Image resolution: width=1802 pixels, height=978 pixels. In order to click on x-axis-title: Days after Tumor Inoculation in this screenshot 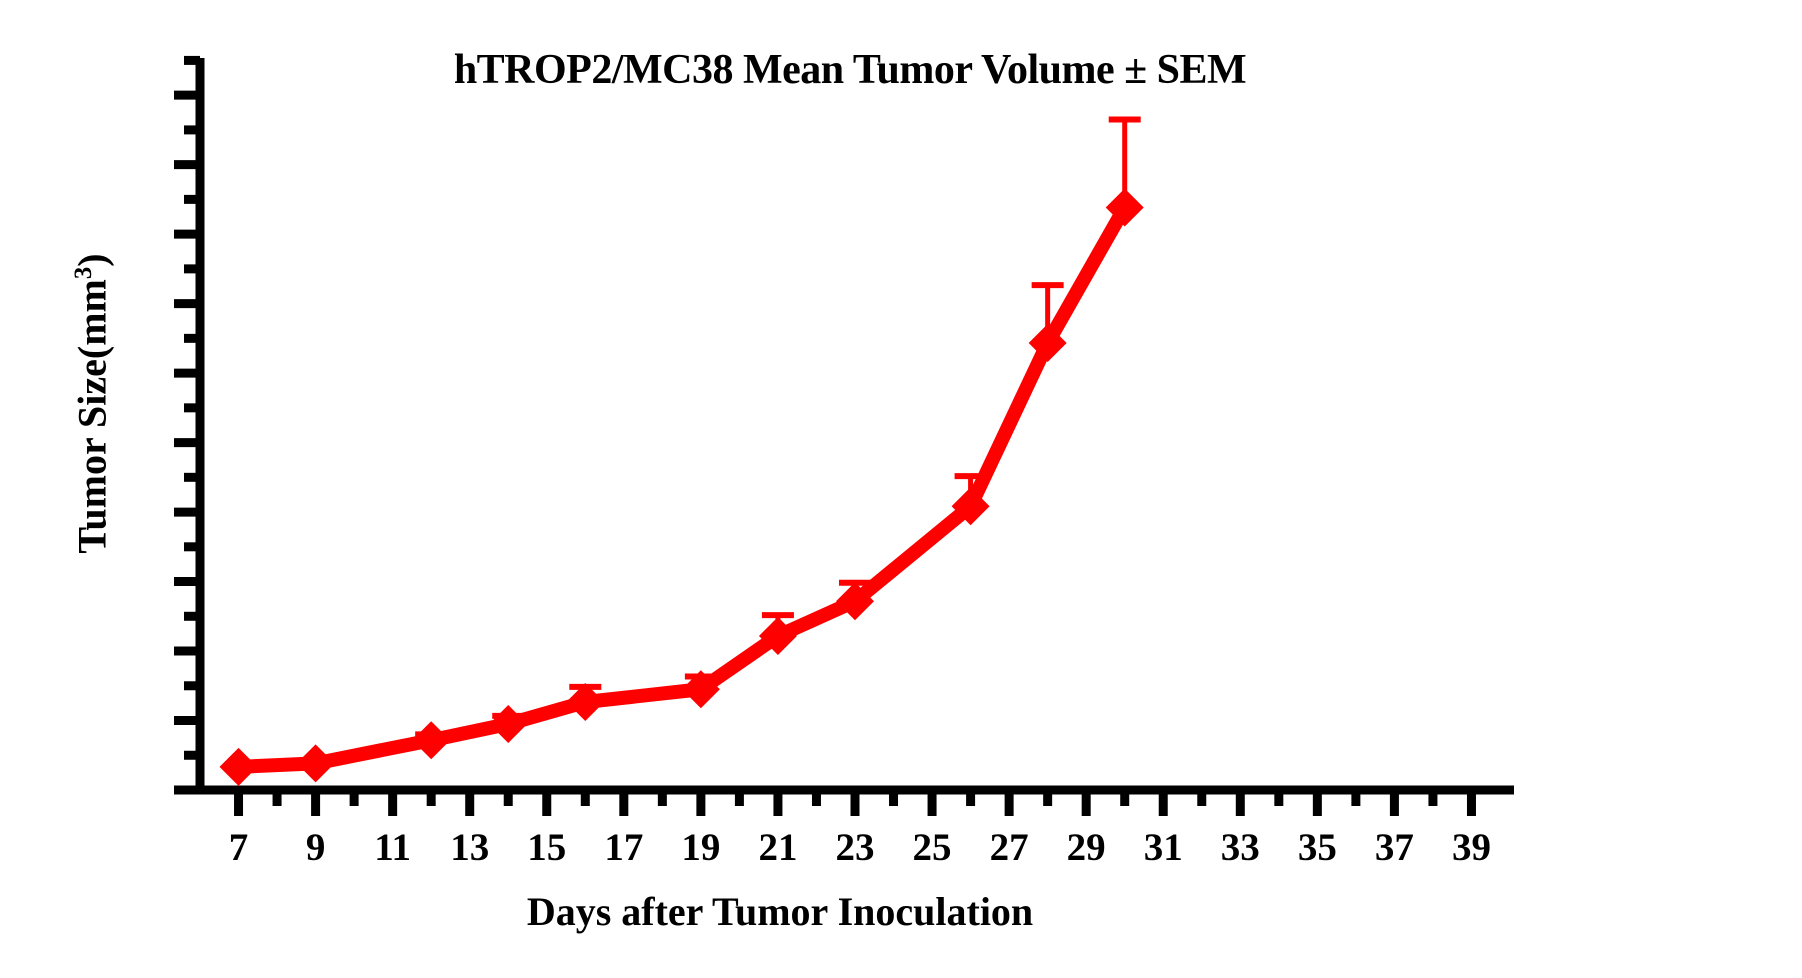, I will do `click(780, 911)`.